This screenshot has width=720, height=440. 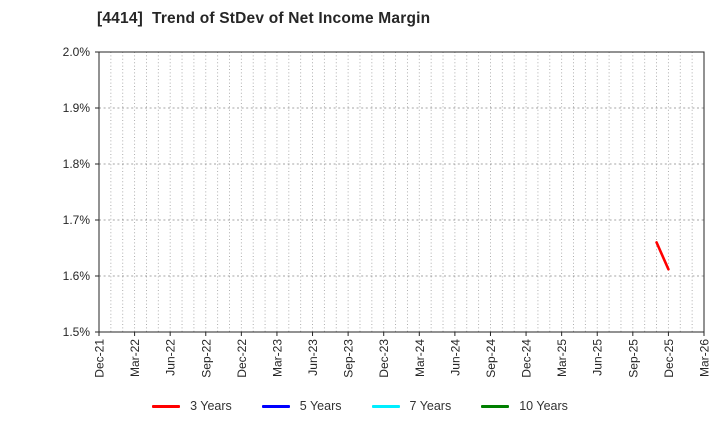 What do you see at coordinates (77, 164) in the screenshot?
I see `y-tick-label: 1.8%` at bounding box center [77, 164].